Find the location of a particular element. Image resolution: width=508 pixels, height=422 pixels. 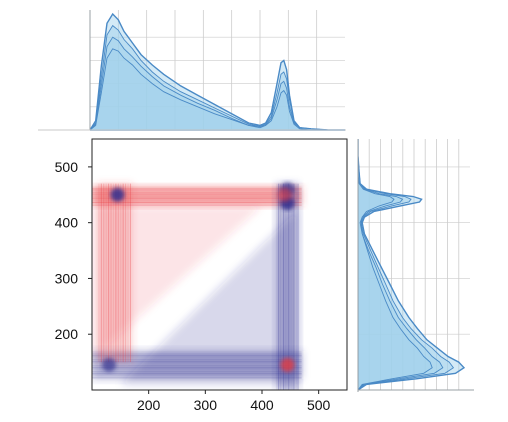

x-tick-label: 200 is located at coordinates (149, 405).